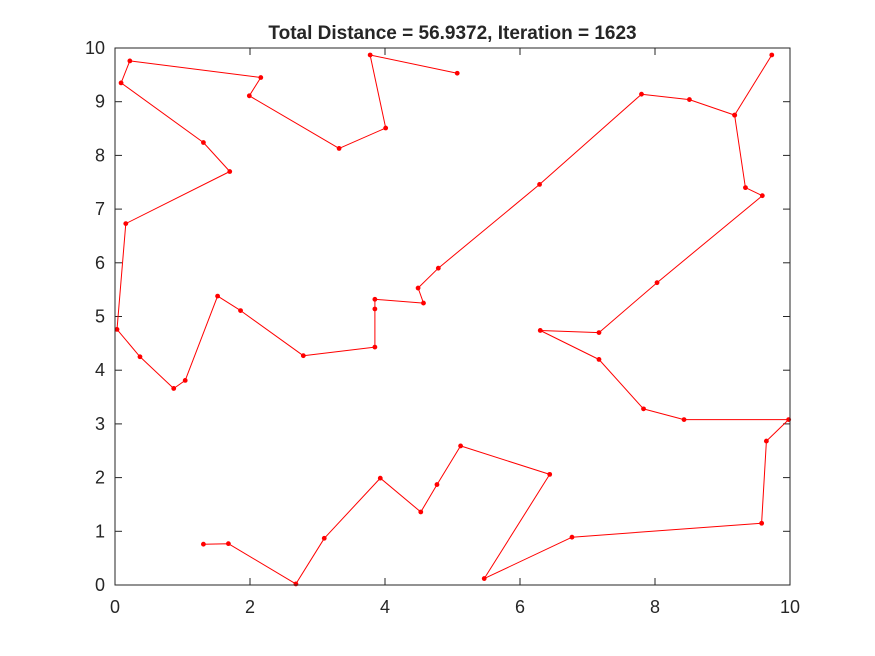  Describe the element at coordinates (100, 102) in the screenshot. I see `y-tick-label: 9` at that location.